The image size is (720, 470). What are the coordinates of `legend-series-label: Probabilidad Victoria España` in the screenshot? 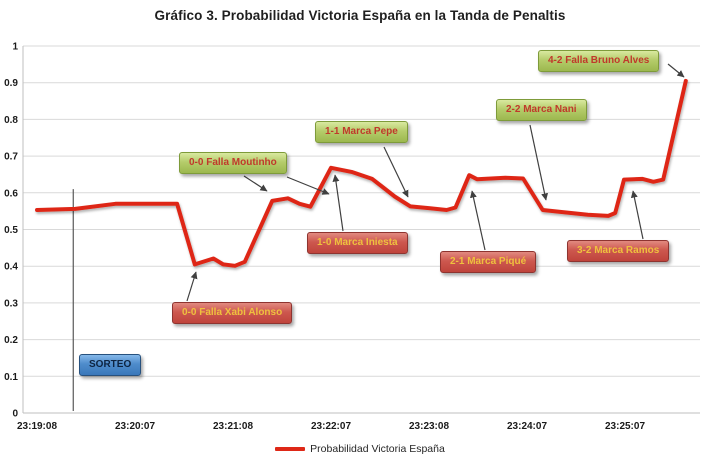 It's located at (377, 449).